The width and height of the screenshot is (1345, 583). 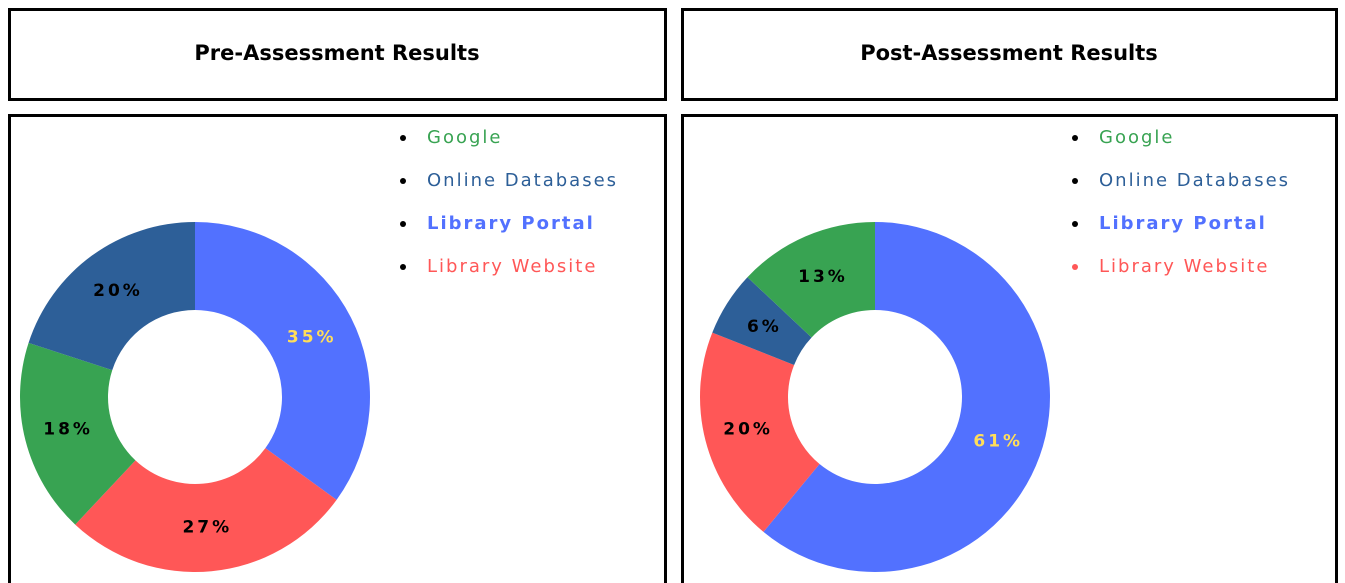 What do you see at coordinates (68, 430) in the screenshot?
I see `value-label: 18%` at bounding box center [68, 430].